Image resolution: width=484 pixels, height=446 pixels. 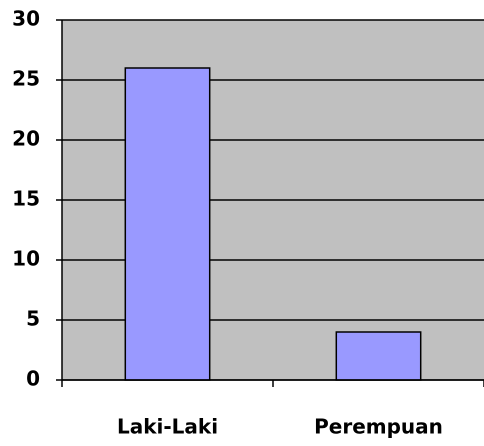 What do you see at coordinates (33, 379) in the screenshot?
I see `y-tick-label: 0` at bounding box center [33, 379].